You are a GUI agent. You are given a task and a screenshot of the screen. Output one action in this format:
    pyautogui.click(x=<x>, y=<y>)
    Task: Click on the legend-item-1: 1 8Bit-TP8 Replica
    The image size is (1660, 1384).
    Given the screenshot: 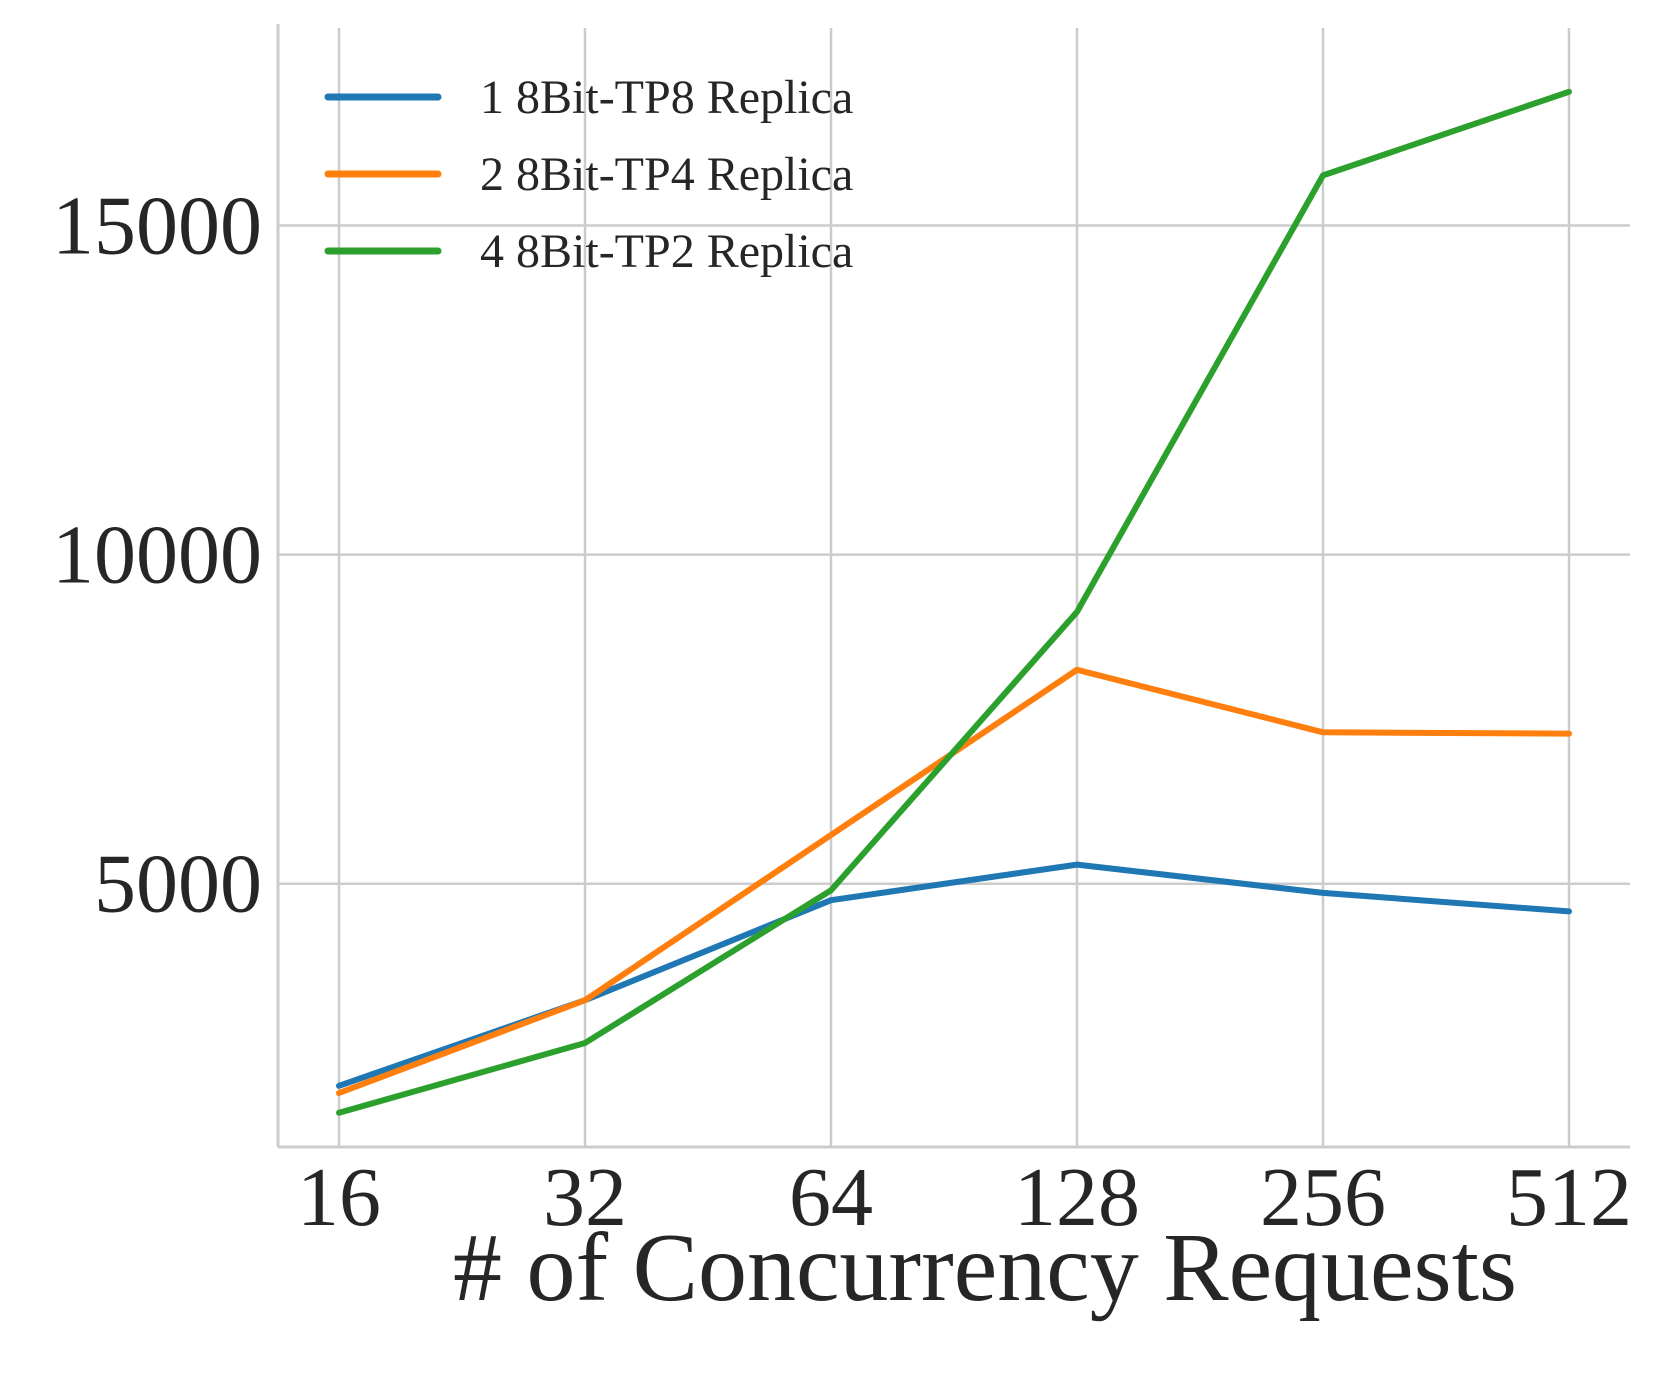 What is the action you would take?
    pyautogui.click(x=588, y=97)
    